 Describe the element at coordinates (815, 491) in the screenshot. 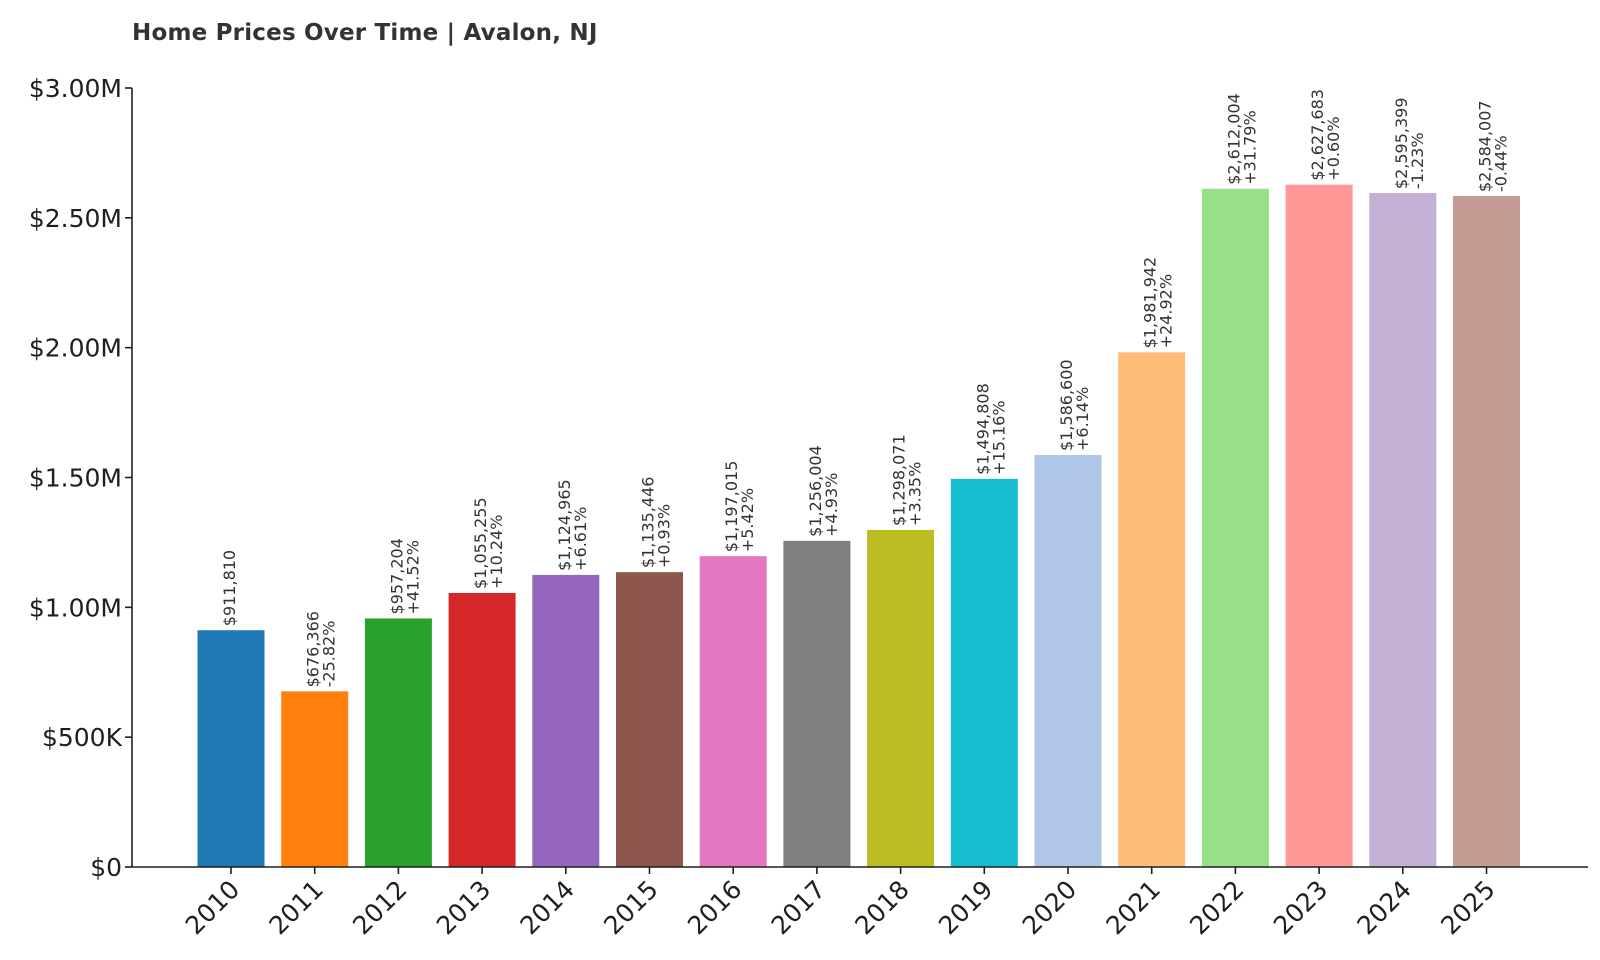

I see `value-label: $1,256,004` at that location.